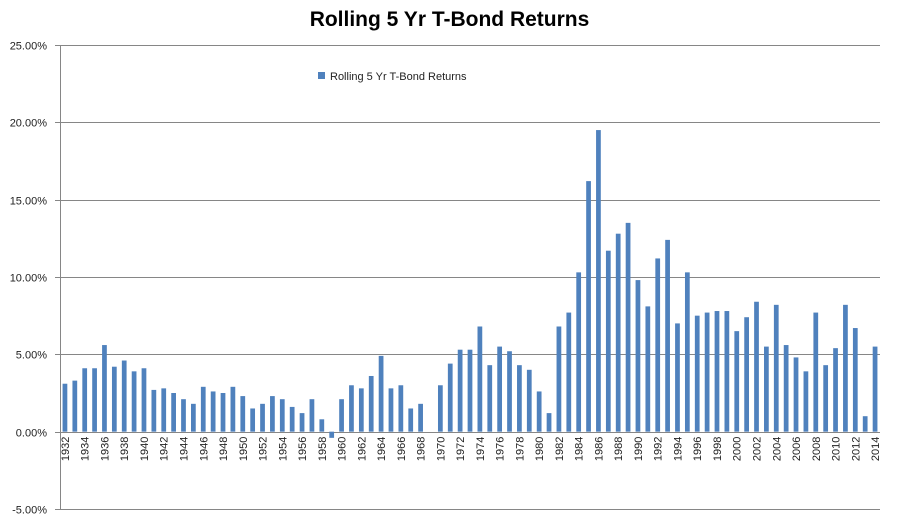 Image resolution: width=899 pixels, height=528 pixels. What do you see at coordinates (154, 410) in the screenshot?
I see `bar-1941` at bounding box center [154, 410].